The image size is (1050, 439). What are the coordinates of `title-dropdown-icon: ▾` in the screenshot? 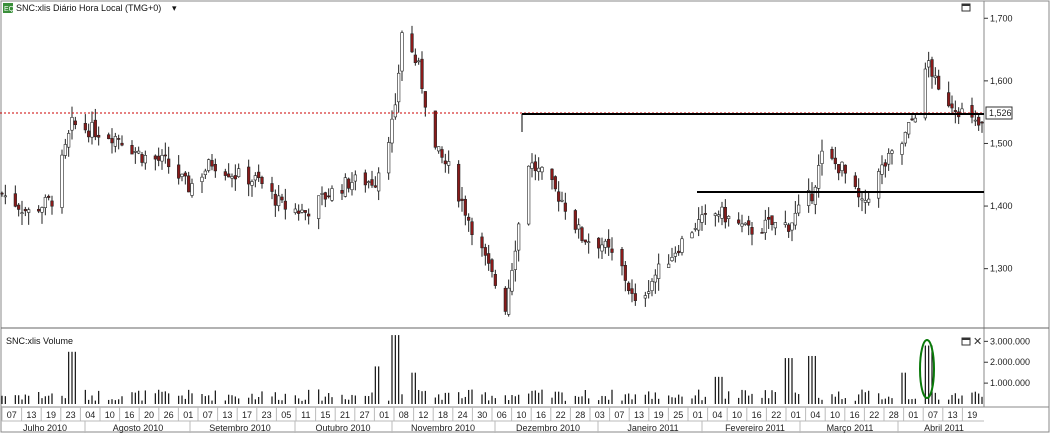 It's located at (174, 8).